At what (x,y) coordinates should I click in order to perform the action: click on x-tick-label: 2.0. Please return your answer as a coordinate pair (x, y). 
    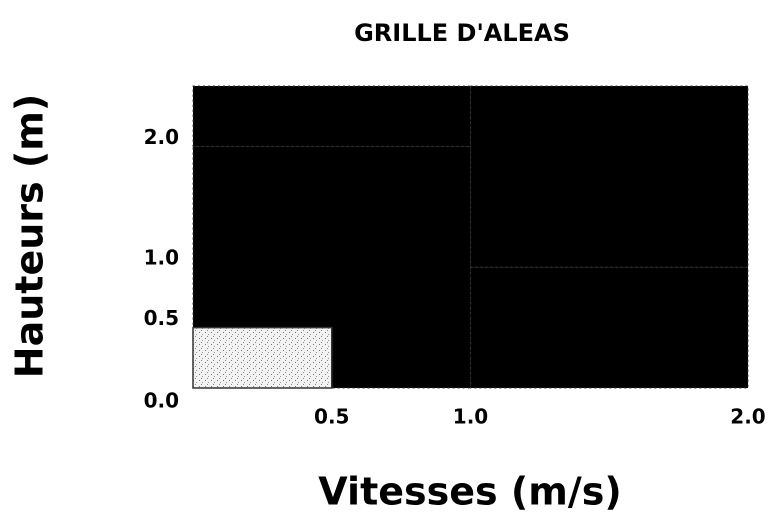
    Looking at the image, I should click on (747, 417).